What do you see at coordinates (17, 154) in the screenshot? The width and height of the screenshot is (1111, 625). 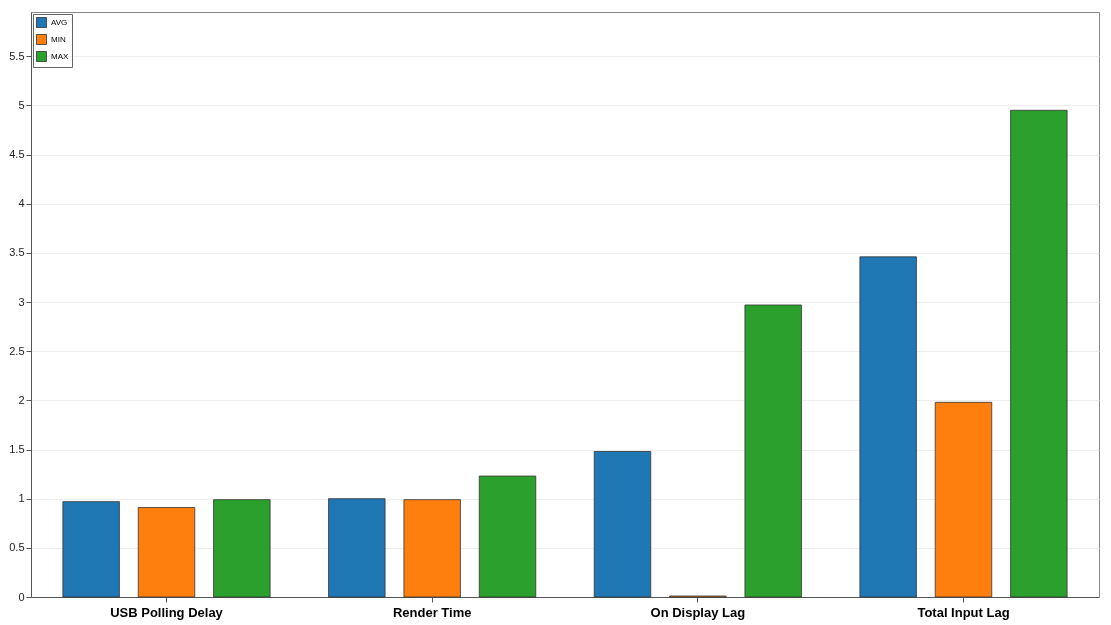 I see `y-tick-label: 4.5` at bounding box center [17, 154].